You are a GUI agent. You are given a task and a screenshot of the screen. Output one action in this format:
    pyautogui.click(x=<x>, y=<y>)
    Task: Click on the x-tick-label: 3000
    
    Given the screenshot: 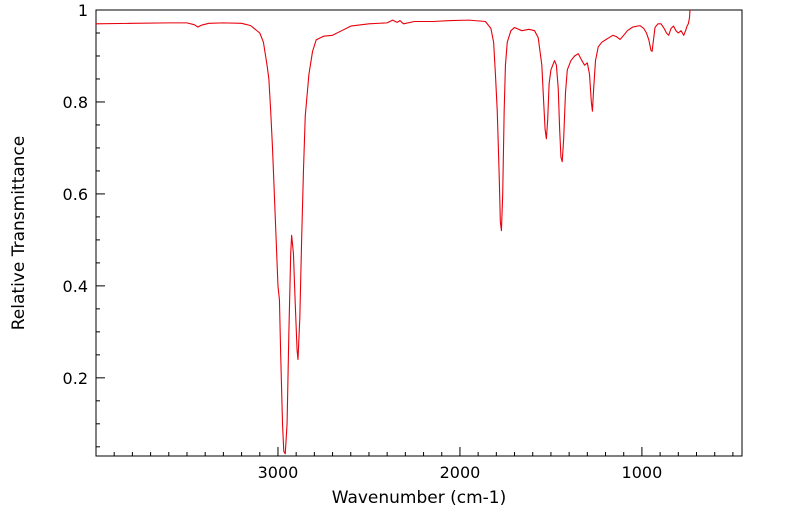 What is the action you would take?
    pyautogui.click(x=278, y=472)
    